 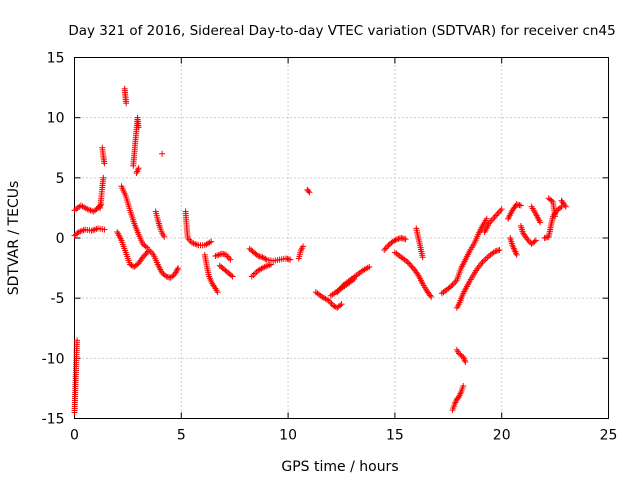 What do you see at coordinates (56, 59) in the screenshot?
I see `y-tick-label: 15` at bounding box center [56, 59].